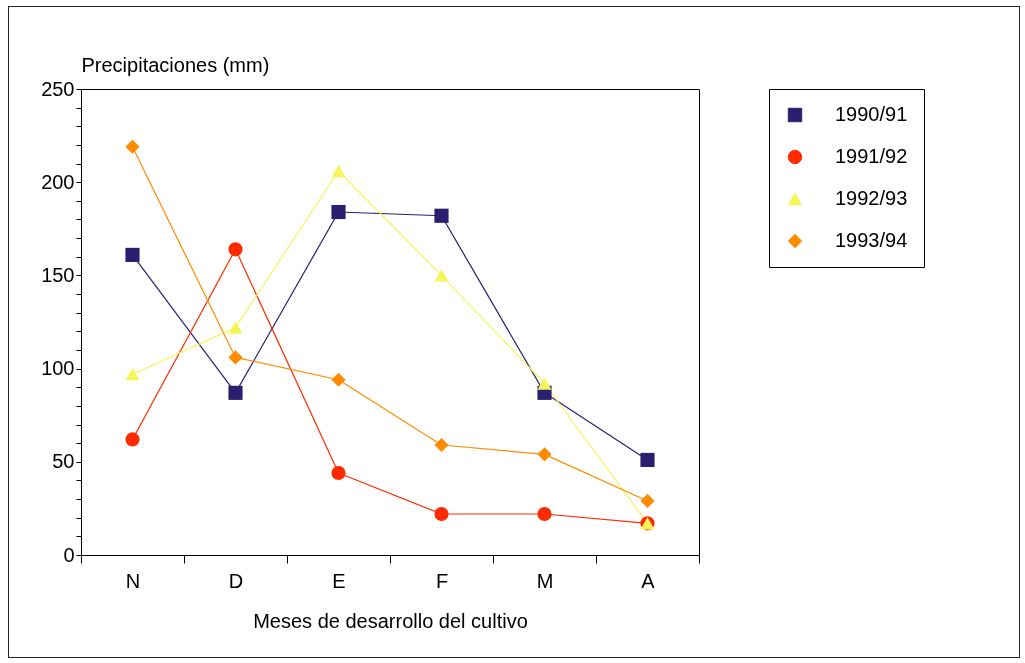 This screenshot has height=663, width=1025. I want to click on y-tick-label: 150, so click(58, 274).